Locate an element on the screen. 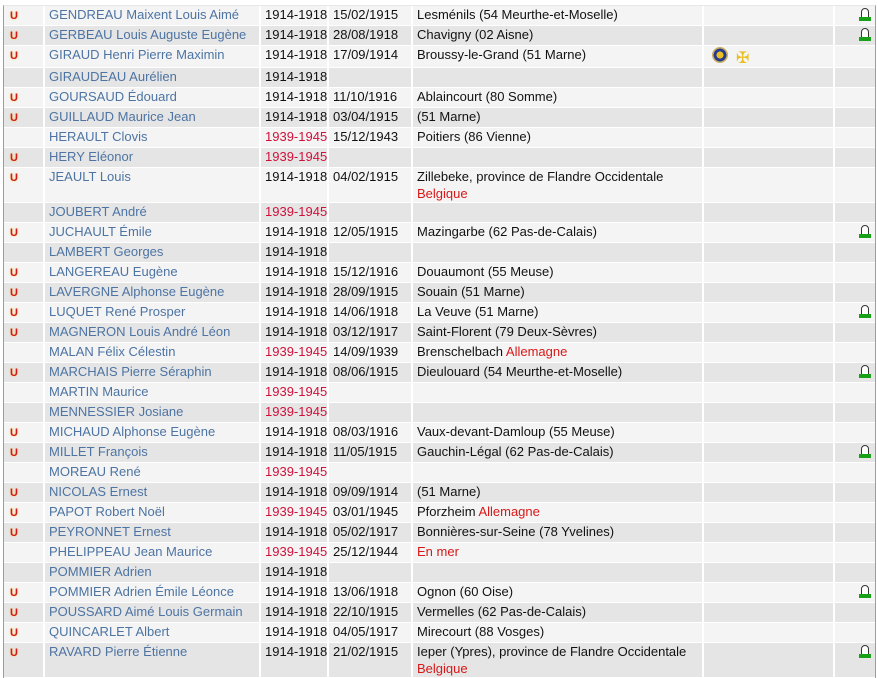 The width and height of the screenshot is (877, 678). soldier-name-link: QUINCARLET Albert is located at coordinates (109, 631).